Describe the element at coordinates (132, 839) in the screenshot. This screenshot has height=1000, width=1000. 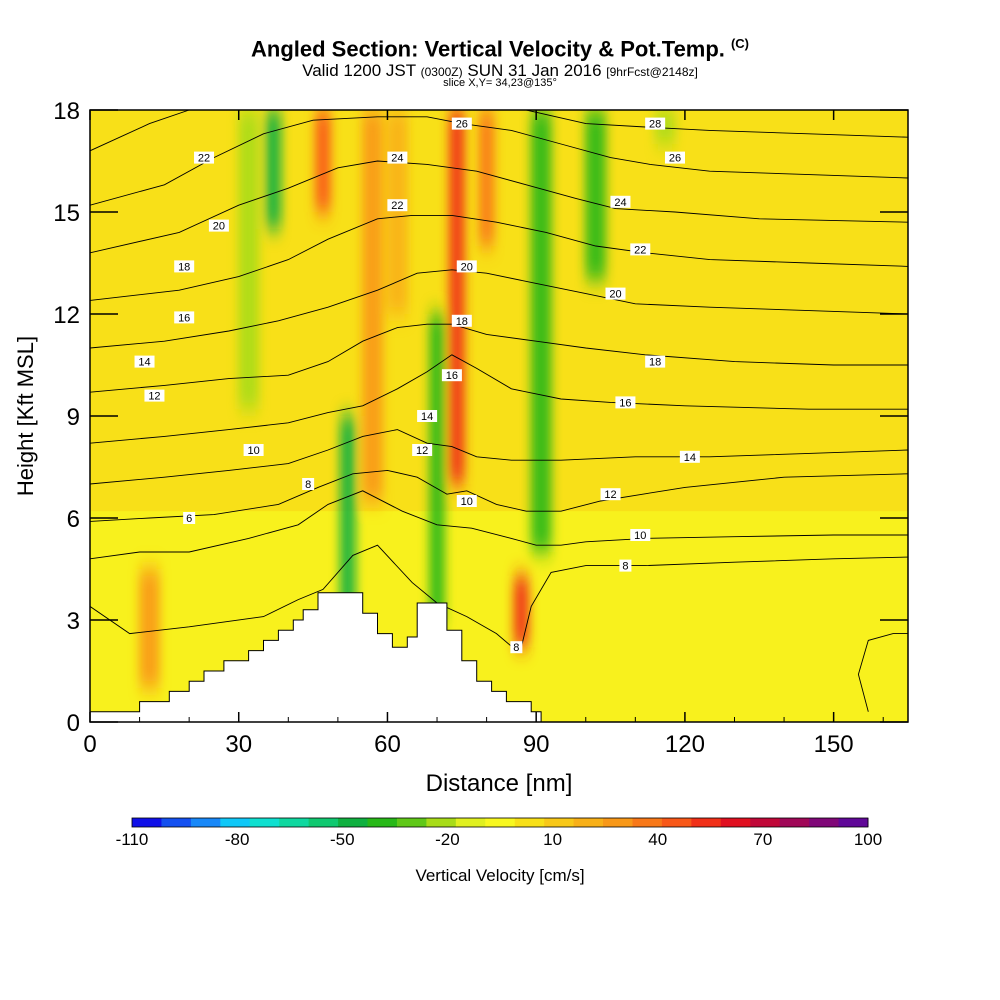
I see `colorbar-tick-label: -110` at that location.